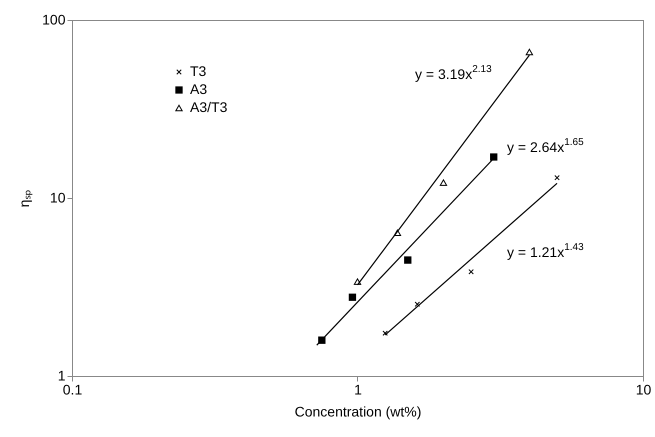 Image resolution: width=655 pixels, height=437 pixels. What do you see at coordinates (198, 71) in the screenshot?
I see `legend-label: T3` at bounding box center [198, 71].